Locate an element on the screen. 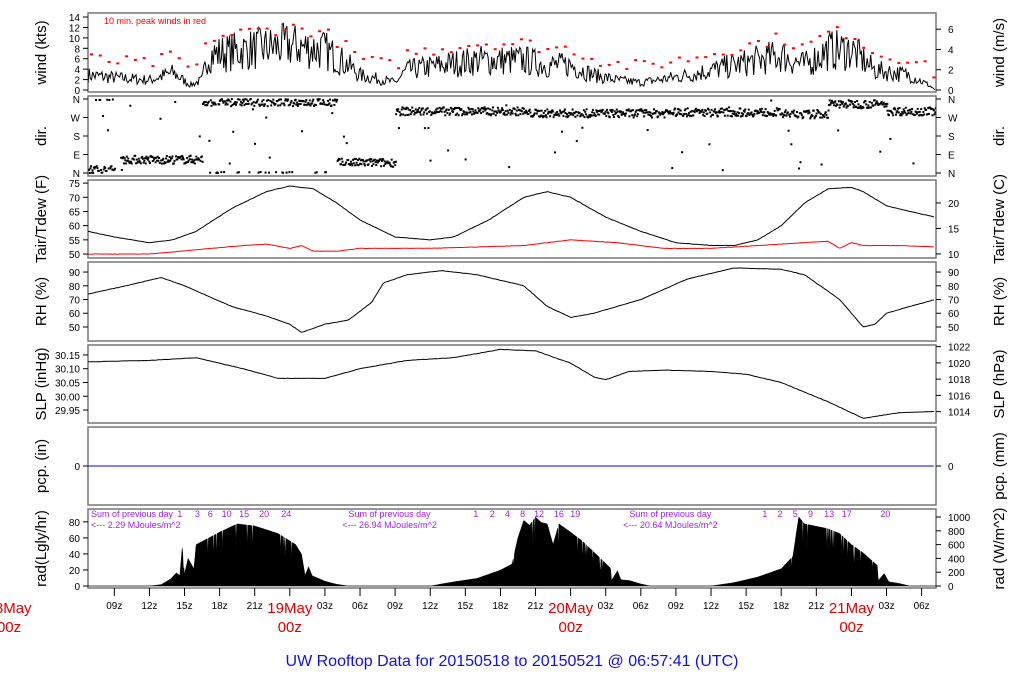 The height and width of the screenshot is (700, 1024). x-tick-label: 15z is located at coordinates (465, 606).